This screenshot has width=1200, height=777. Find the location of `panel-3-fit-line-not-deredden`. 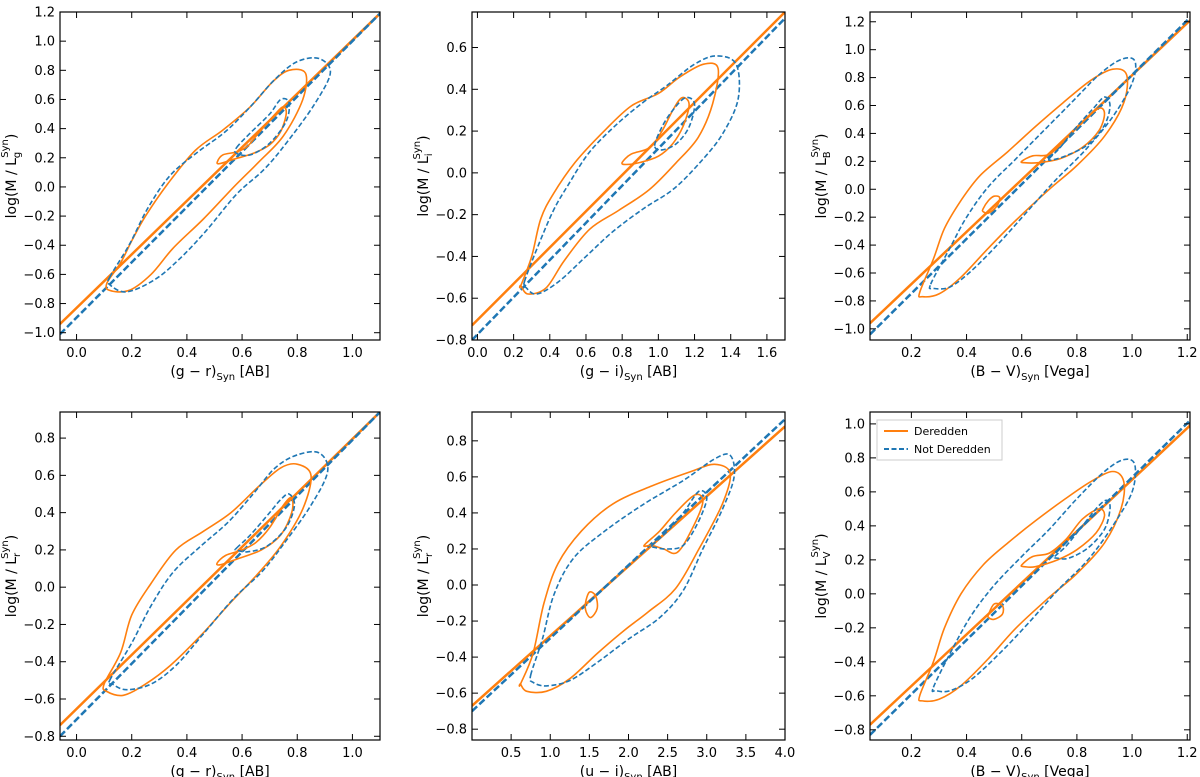

panel-3-fit-line-not-deredden is located at coordinates (1030, 176).